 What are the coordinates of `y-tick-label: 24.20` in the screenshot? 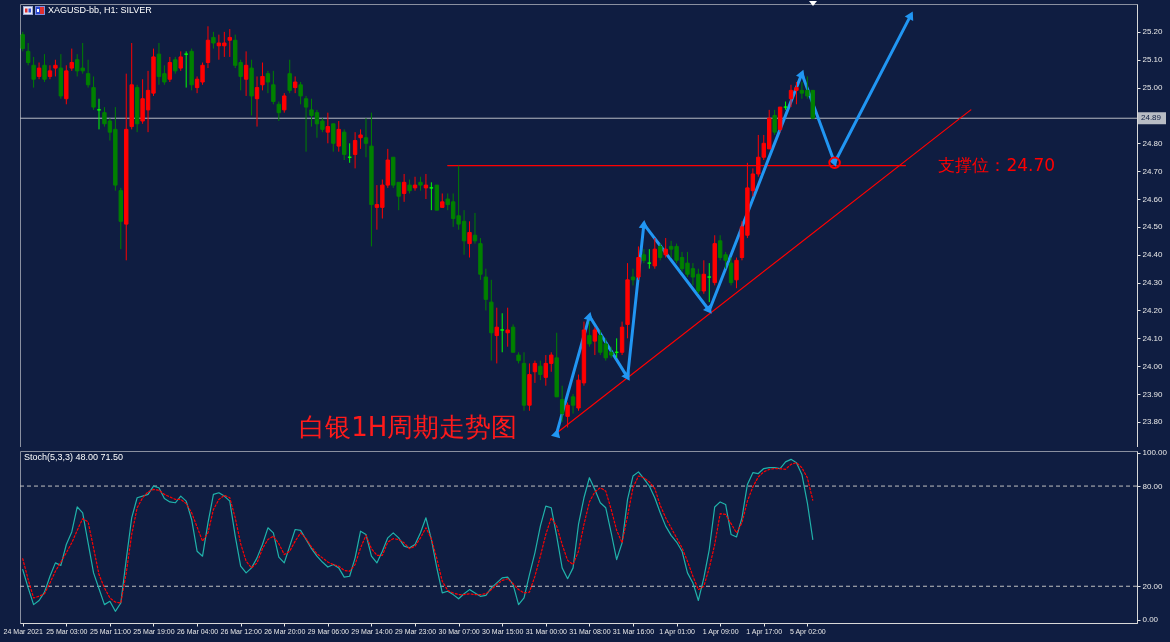 It's located at (1153, 310).